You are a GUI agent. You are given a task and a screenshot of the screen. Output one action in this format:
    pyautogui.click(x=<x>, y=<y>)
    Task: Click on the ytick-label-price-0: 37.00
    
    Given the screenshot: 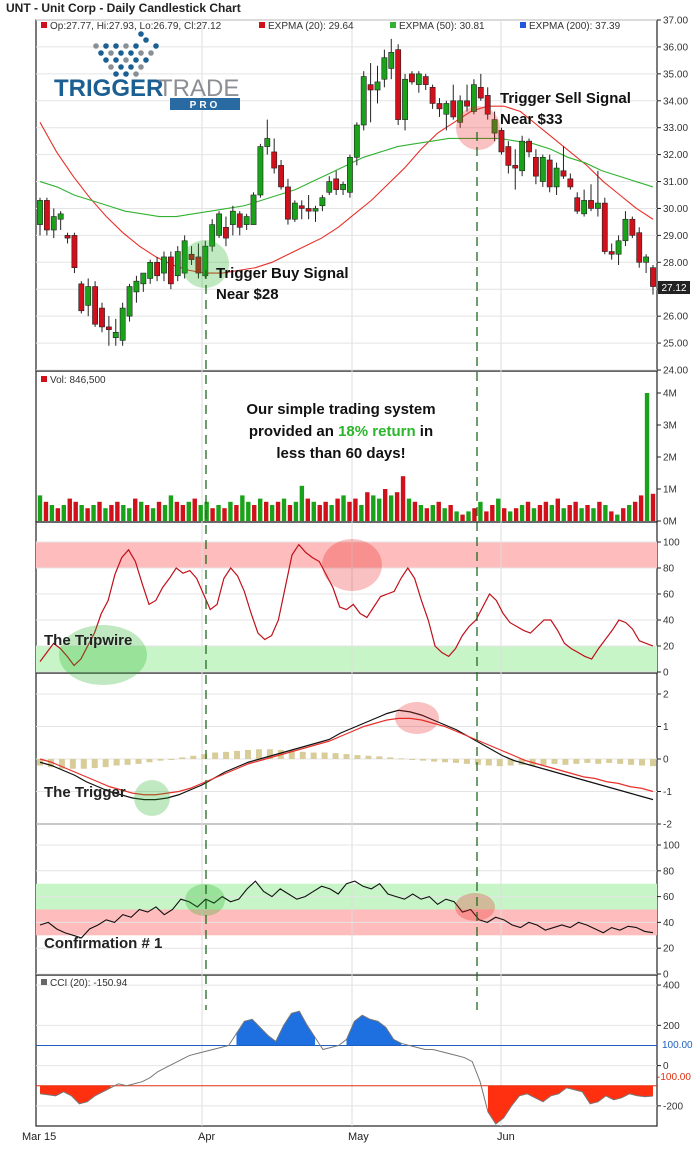 What is the action you would take?
    pyautogui.click(x=675, y=21)
    